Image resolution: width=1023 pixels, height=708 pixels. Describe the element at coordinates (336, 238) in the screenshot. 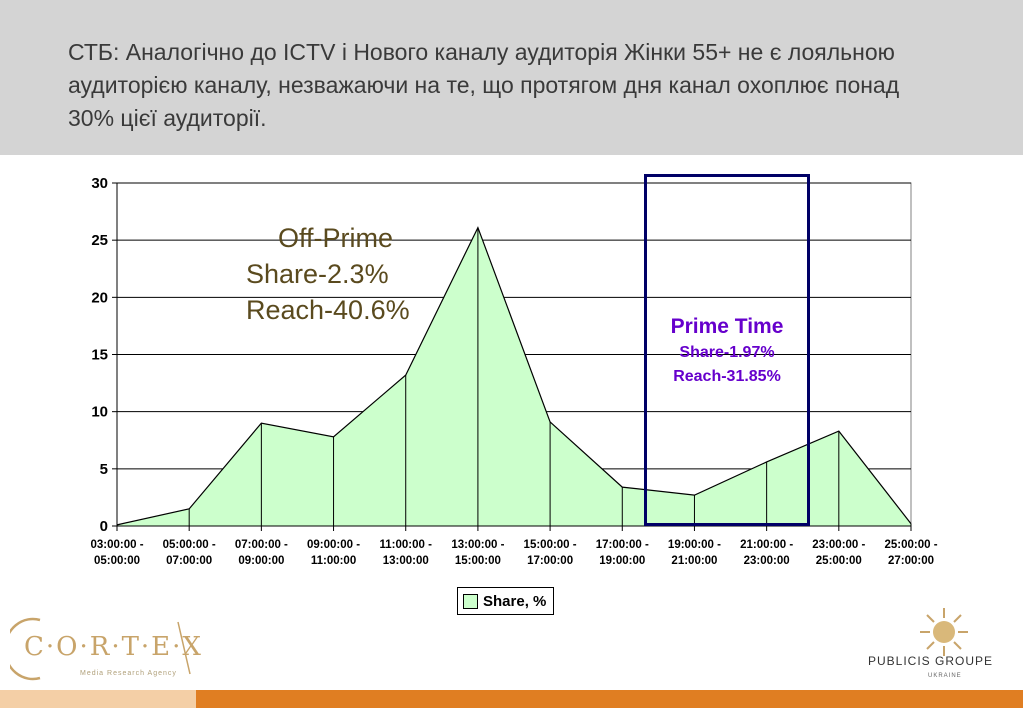

I see `off-prime-title: Off-Prime` at that location.